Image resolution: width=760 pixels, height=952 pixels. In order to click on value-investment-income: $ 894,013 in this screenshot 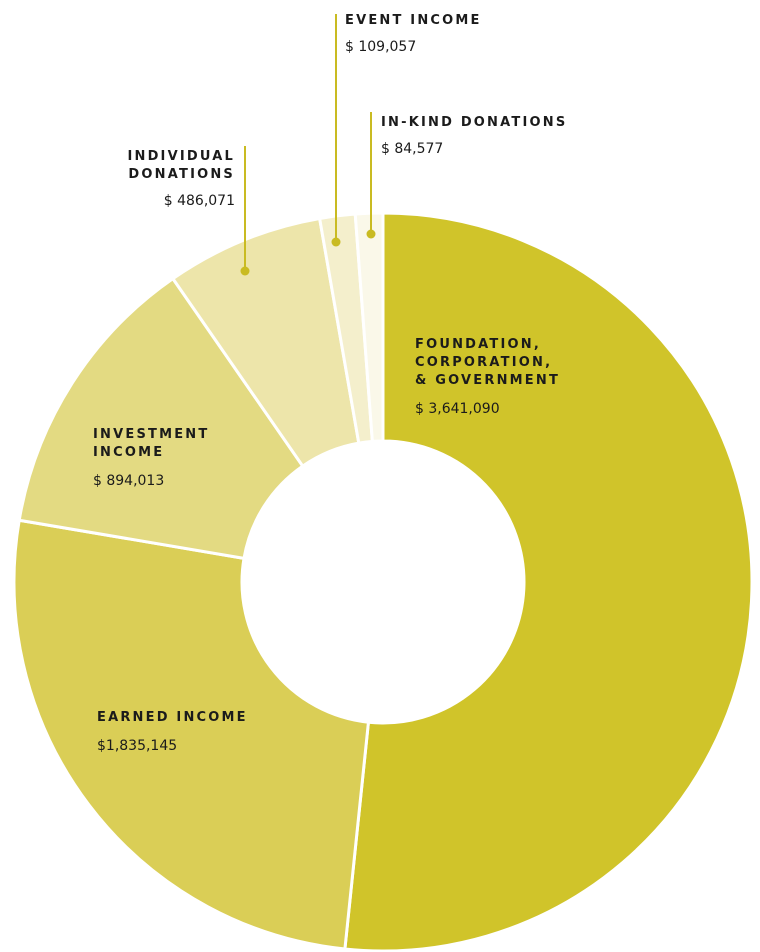, I will do `click(128, 481)`.